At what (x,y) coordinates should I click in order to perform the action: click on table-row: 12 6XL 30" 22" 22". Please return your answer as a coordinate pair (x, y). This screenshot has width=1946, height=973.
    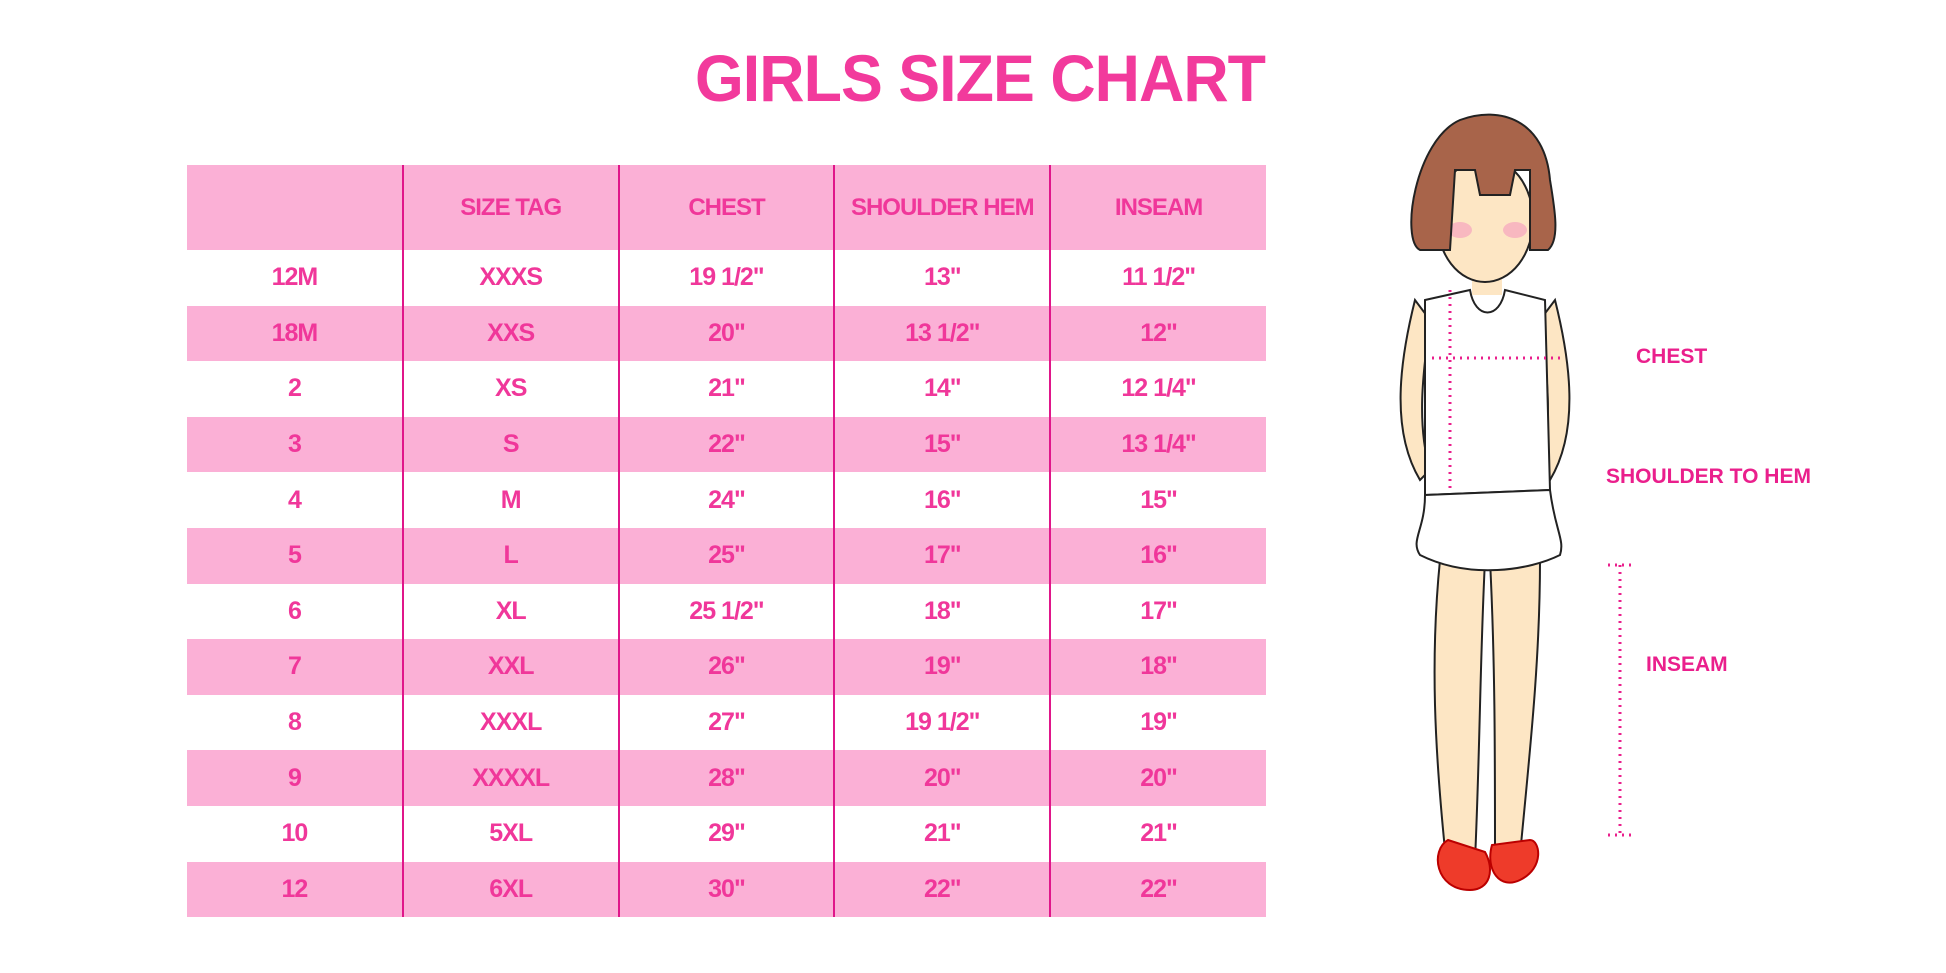
    Looking at the image, I should click on (726, 889).